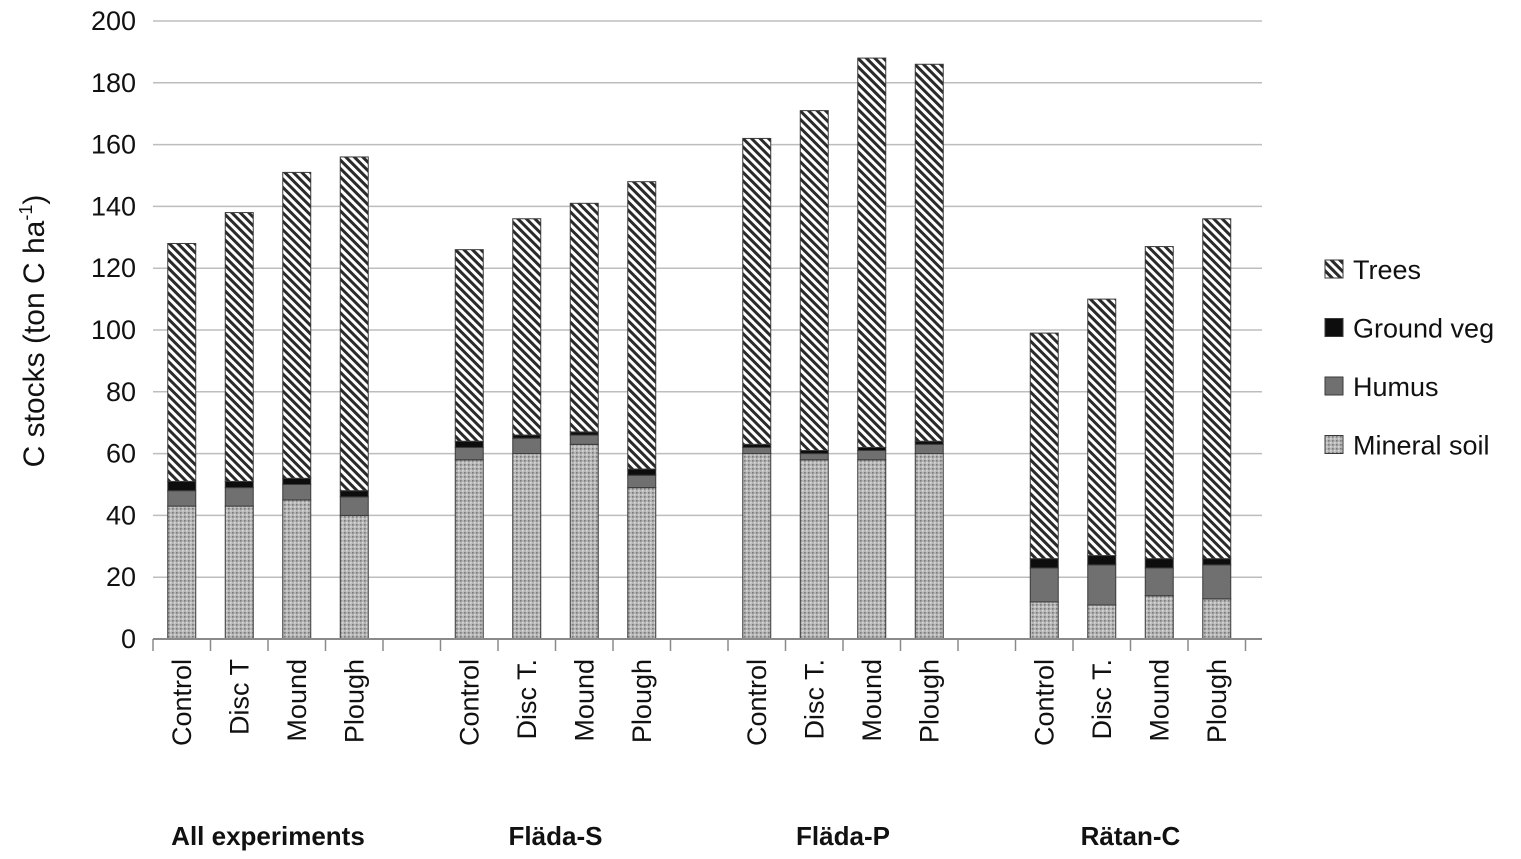 The height and width of the screenshot is (859, 1521). I want to click on y-tick-label: 160, so click(113, 145).